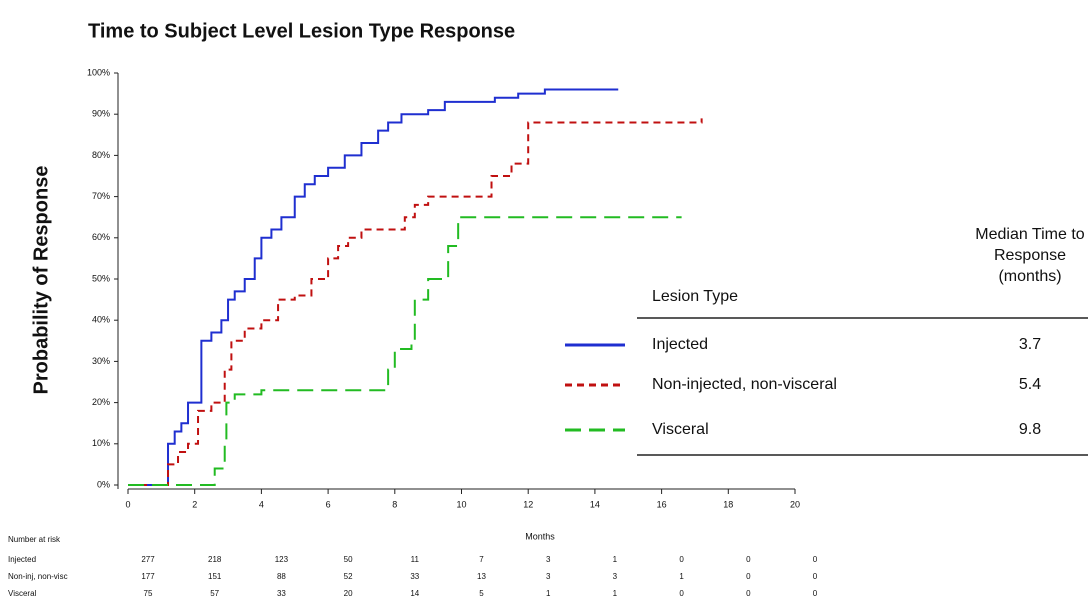 This screenshot has height=603, width=1088. I want to click on y-tick-label: 100%, so click(98, 72).